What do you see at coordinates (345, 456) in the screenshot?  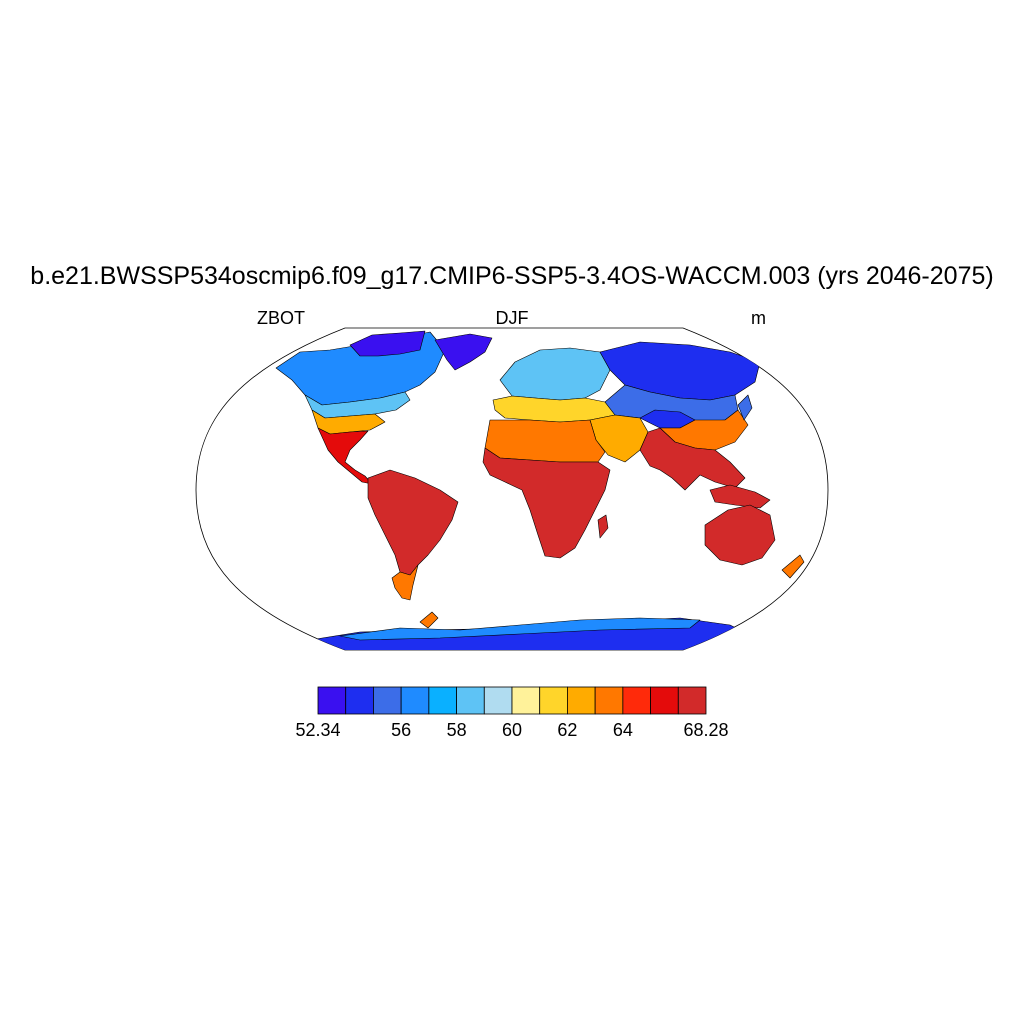 I see `mexico-central-america` at bounding box center [345, 456].